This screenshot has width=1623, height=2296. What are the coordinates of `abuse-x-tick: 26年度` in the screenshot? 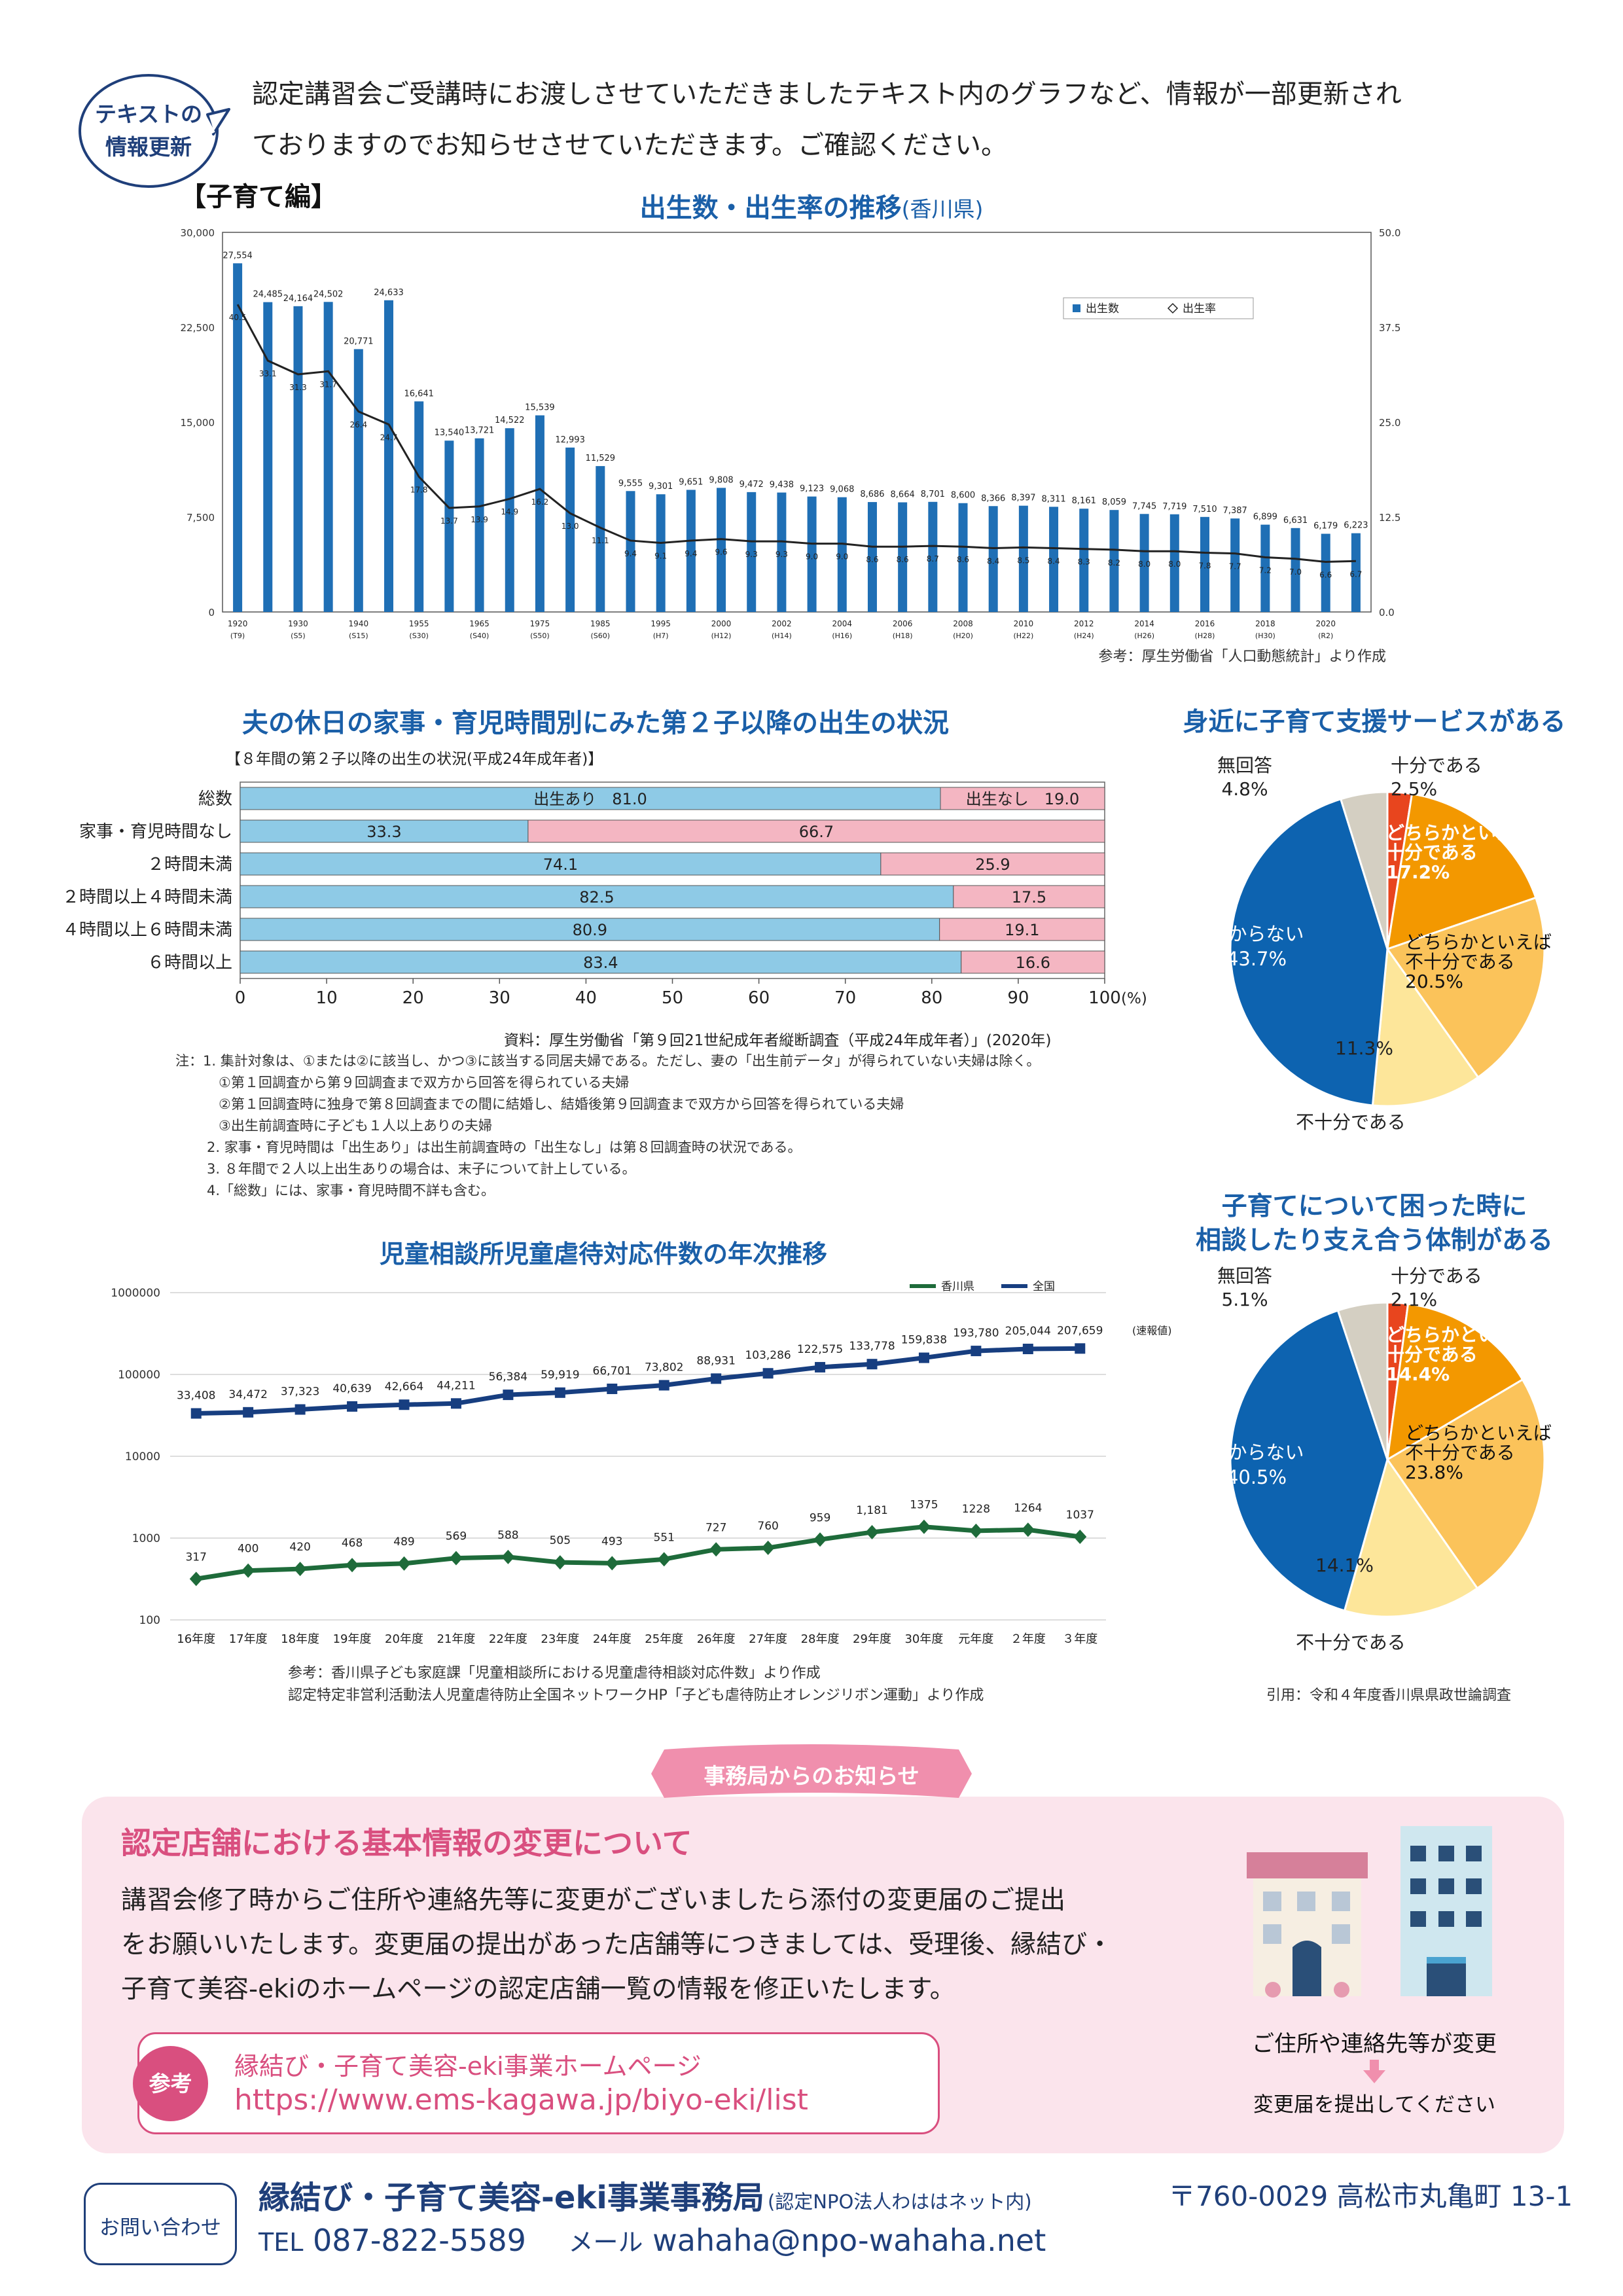 It's located at (716, 1639).